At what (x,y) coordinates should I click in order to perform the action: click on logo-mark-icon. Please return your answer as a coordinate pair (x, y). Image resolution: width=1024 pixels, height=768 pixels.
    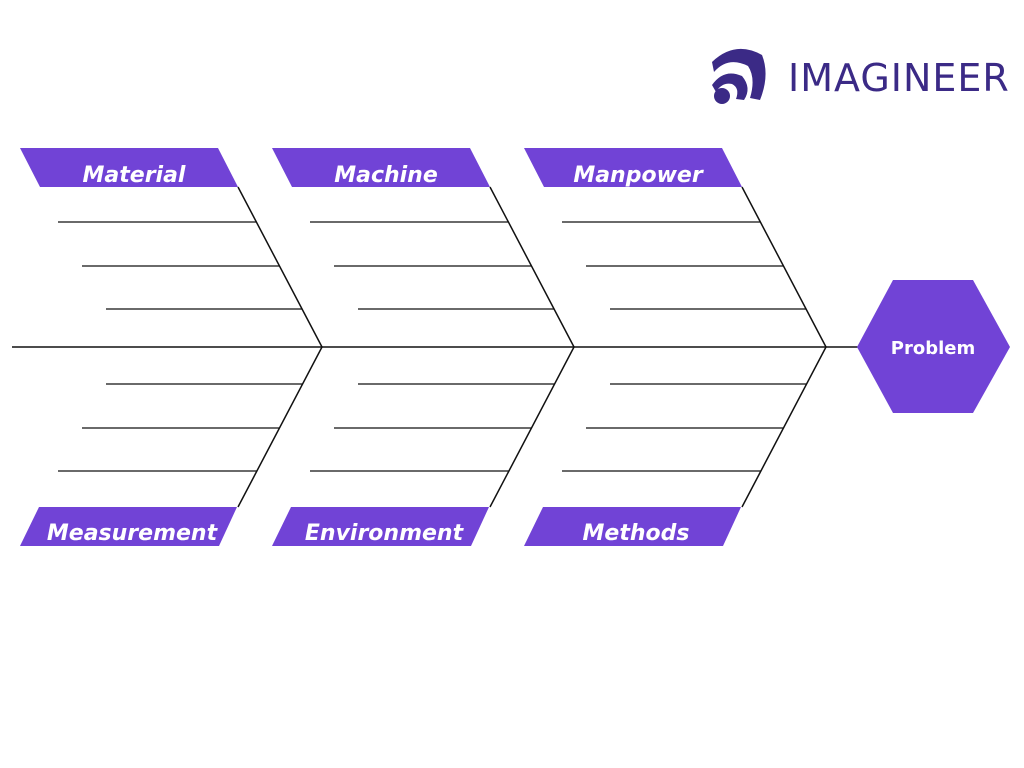
    Looking at the image, I should click on (739, 76).